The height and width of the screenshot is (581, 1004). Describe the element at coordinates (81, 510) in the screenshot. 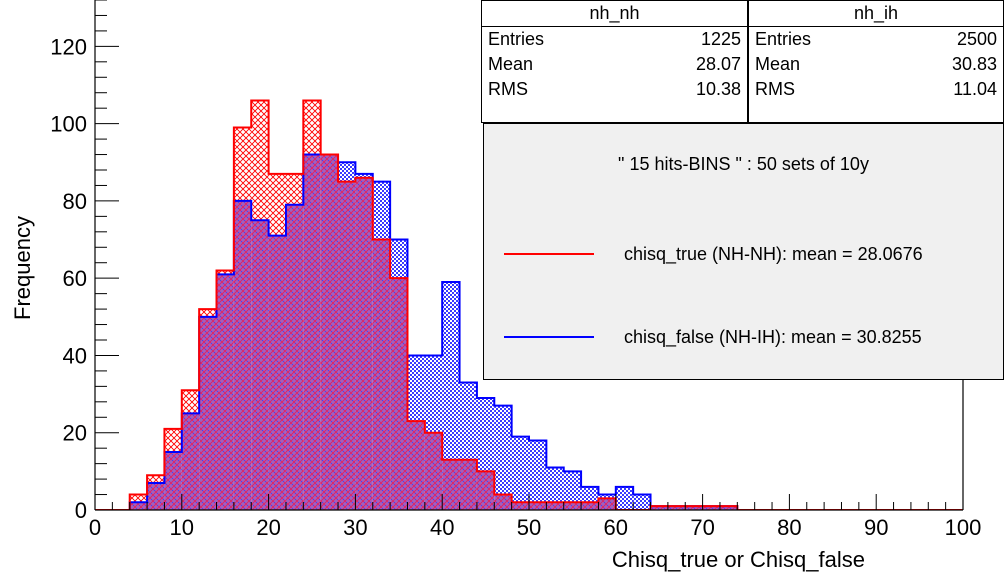

I see `y-tick-label: 0` at that location.